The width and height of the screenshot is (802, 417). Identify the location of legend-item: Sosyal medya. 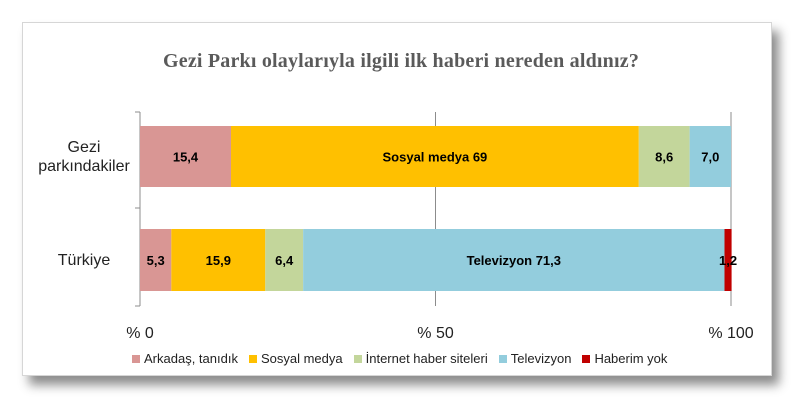
(295, 358).